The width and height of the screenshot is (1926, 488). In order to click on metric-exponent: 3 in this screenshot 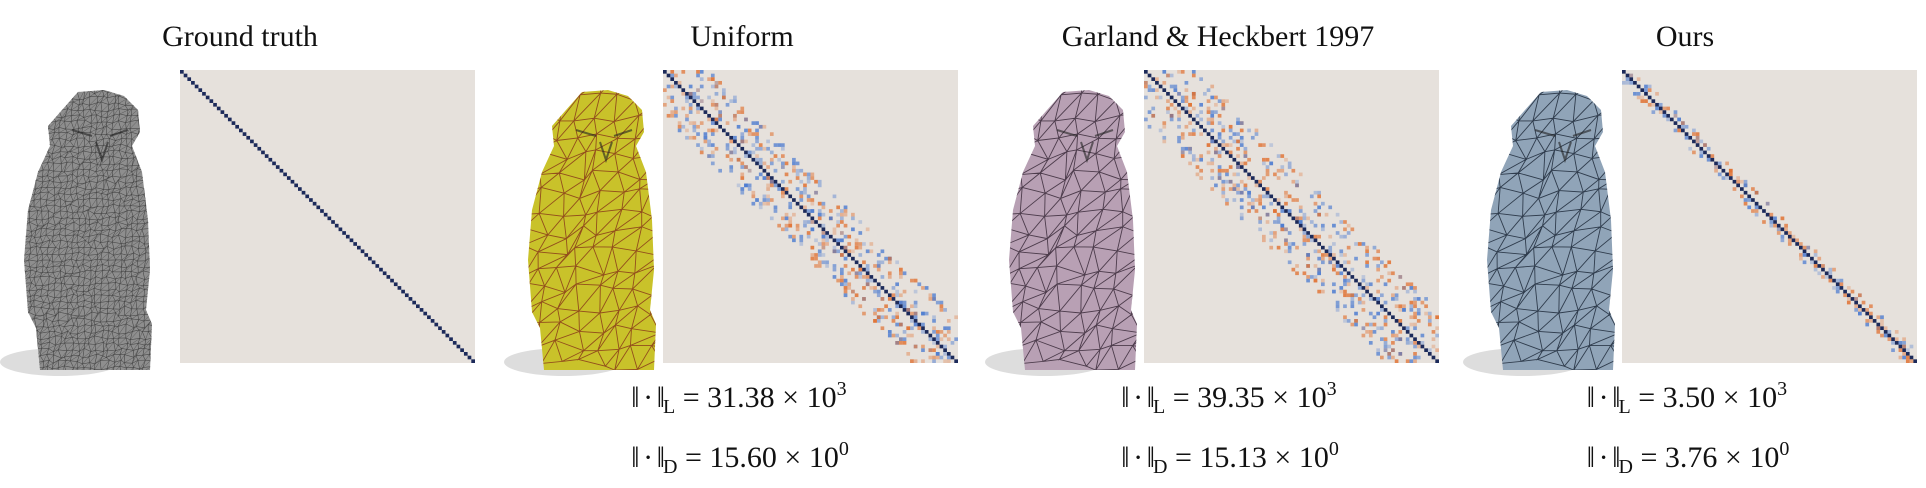, I will do `click(1782, 389)`.